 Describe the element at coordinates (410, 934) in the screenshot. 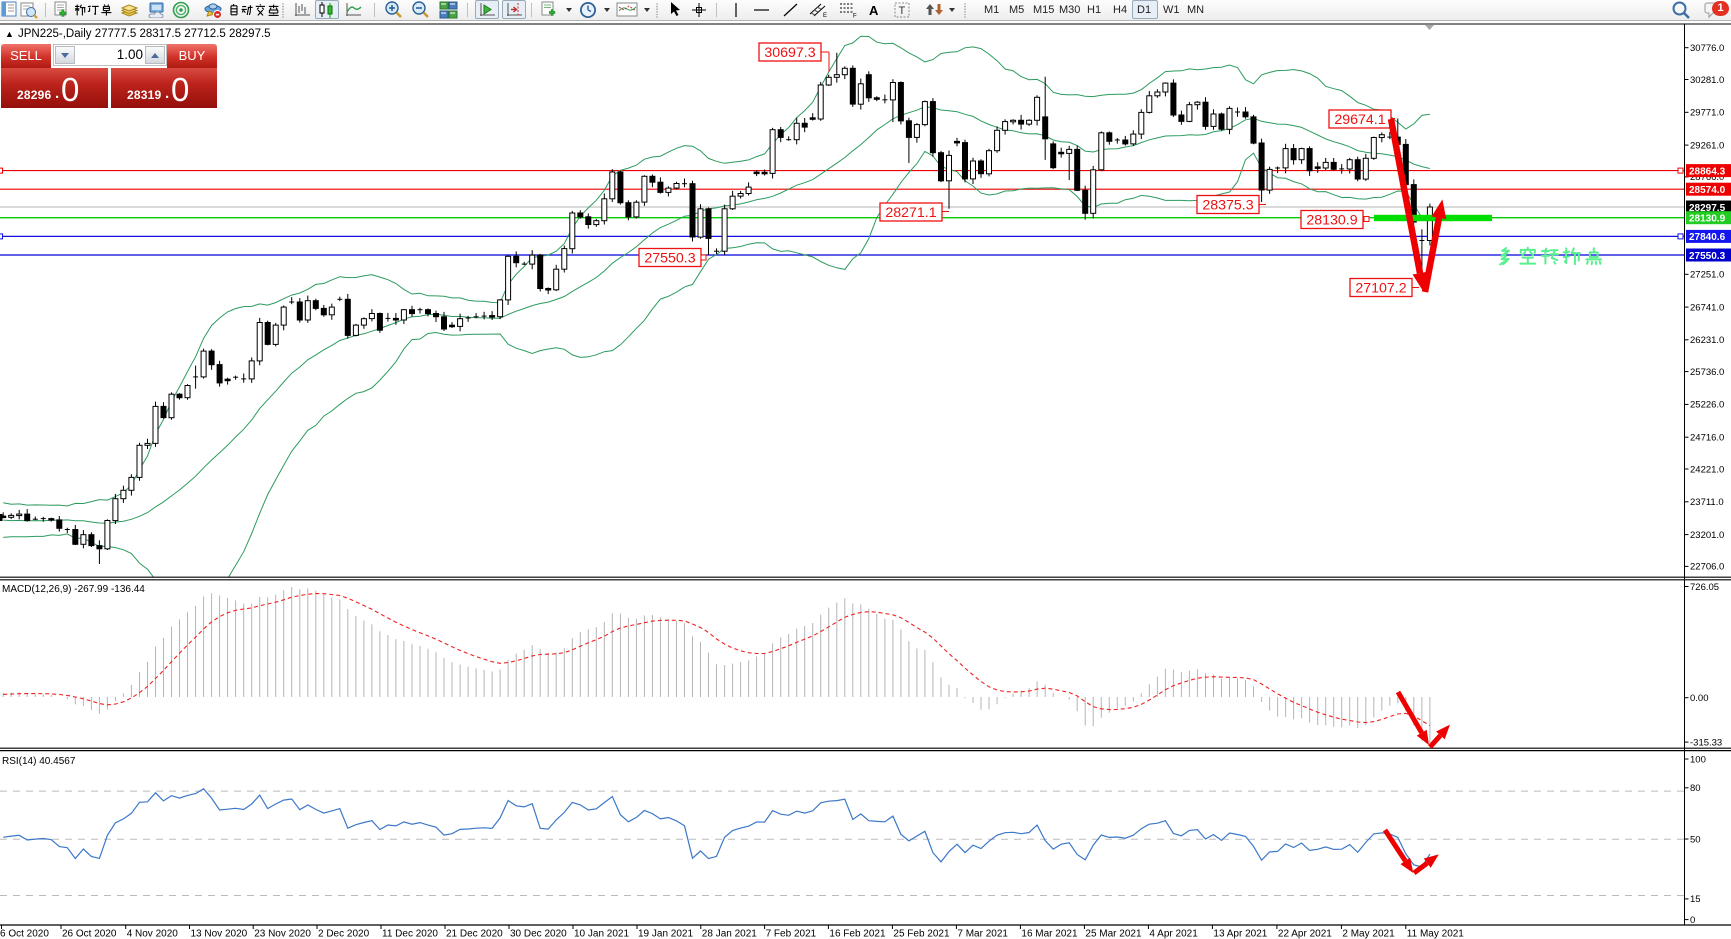

I see `svg-text: 11 Dec 2020` at that location.